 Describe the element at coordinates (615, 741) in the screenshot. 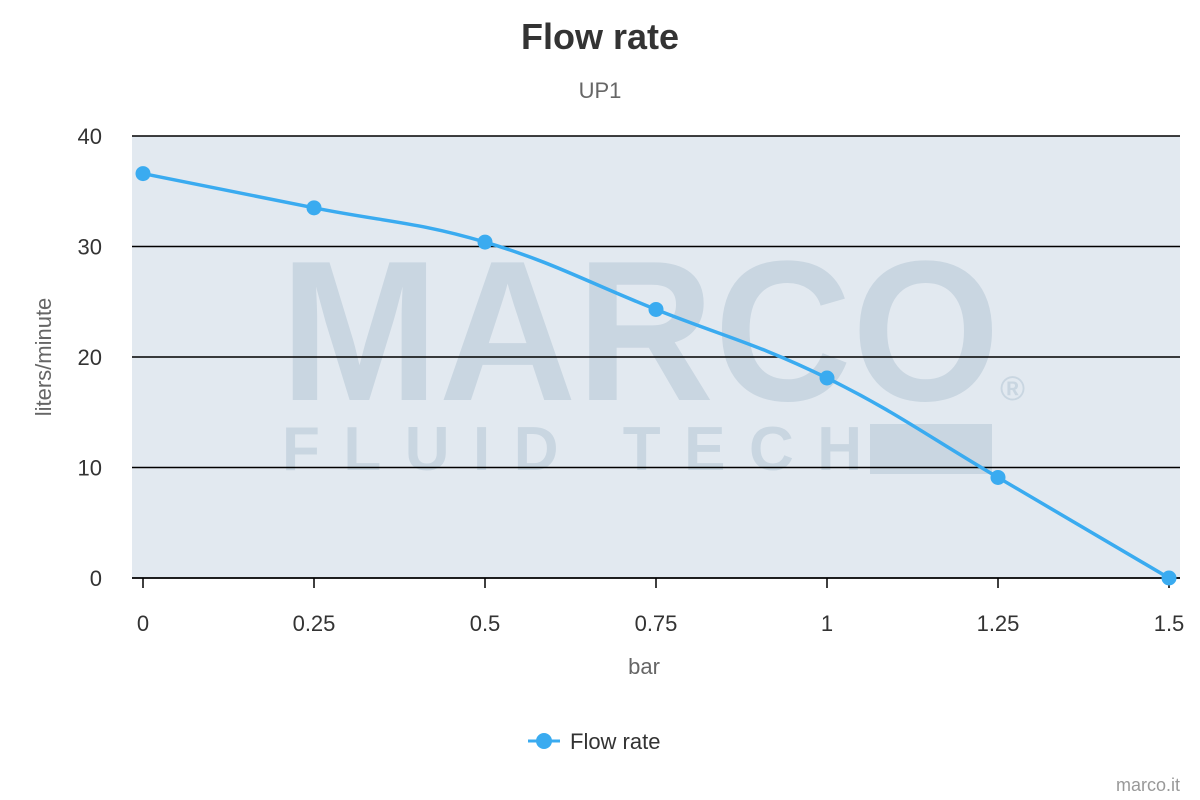

I see `legend-label: Flow rate` at that location.